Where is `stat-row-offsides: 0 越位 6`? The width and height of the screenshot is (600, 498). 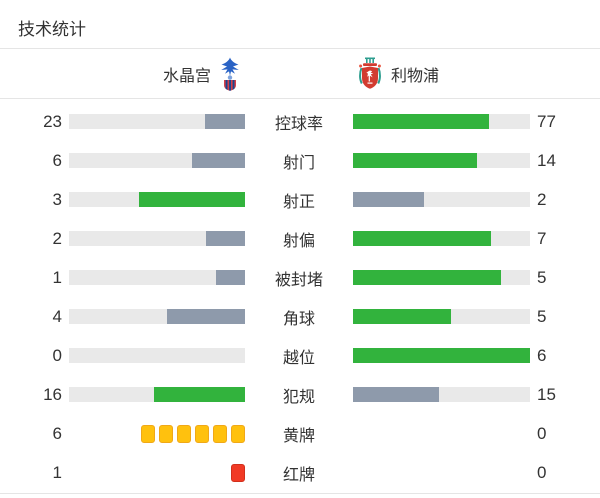 stat-row-offsides: 0 越位 6 is located at coordinates (300, 355).